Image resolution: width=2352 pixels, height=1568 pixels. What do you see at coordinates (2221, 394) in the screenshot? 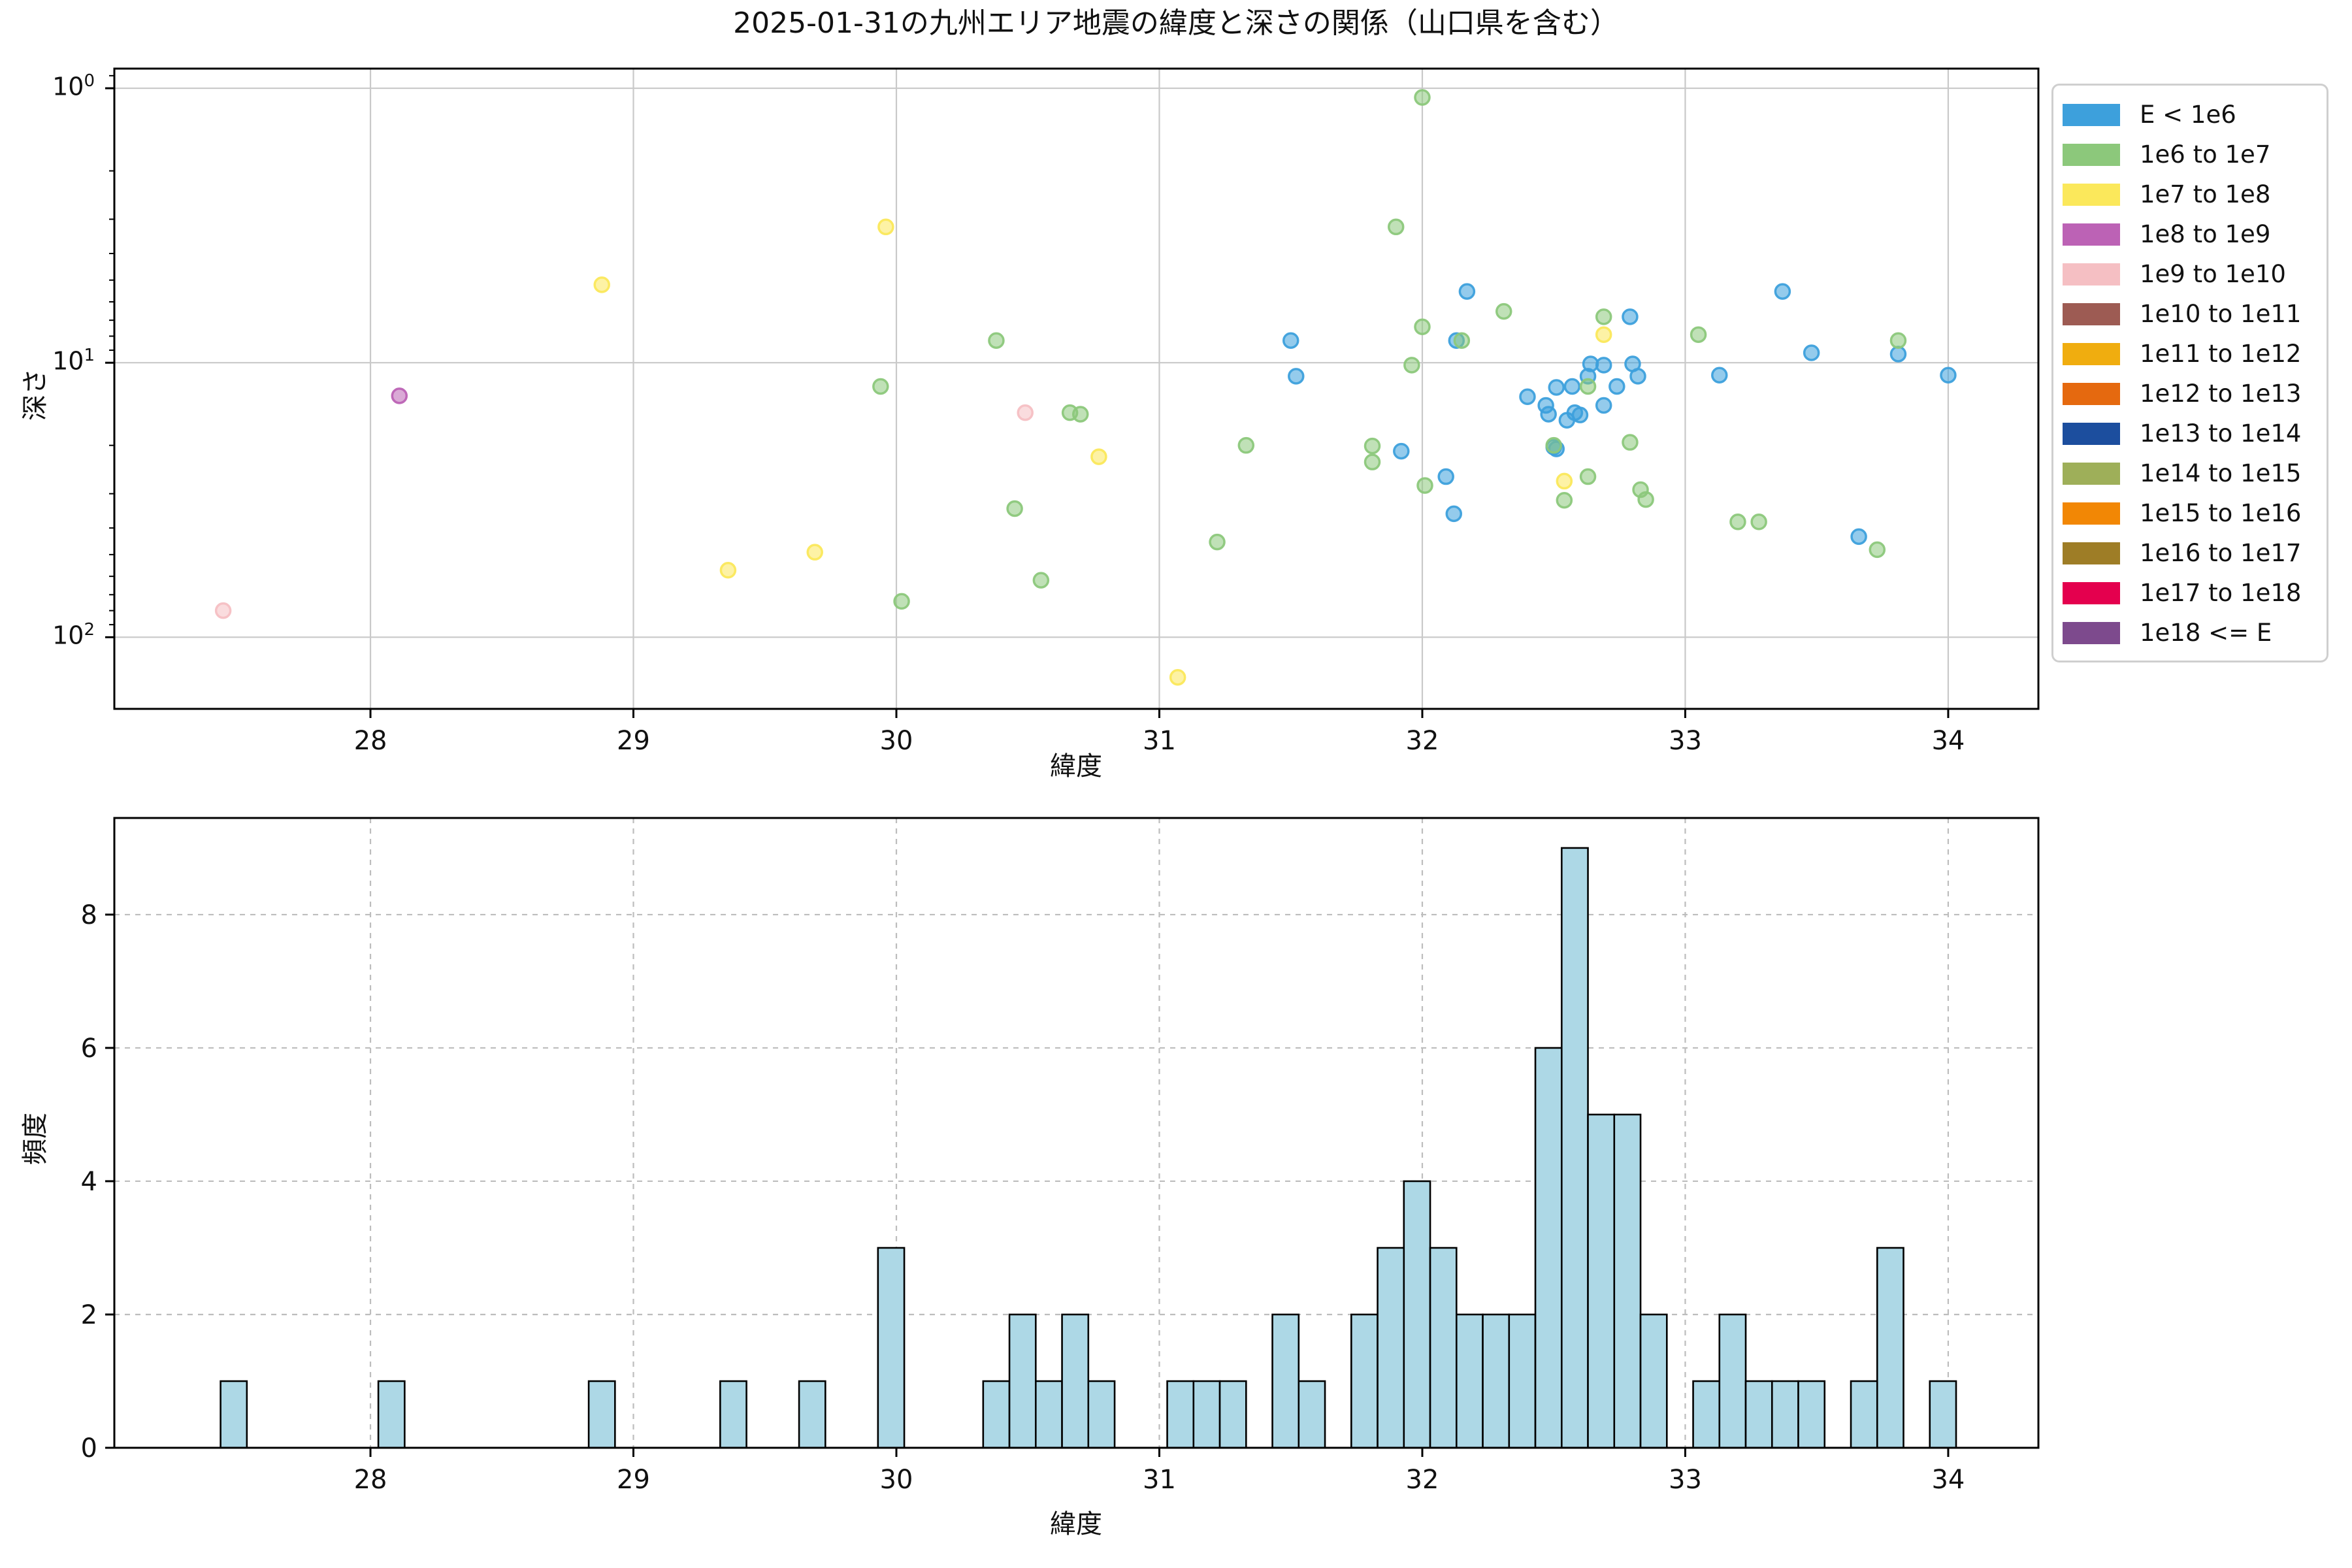
I see `legend-label-7: 1e12 to 1e13` at bounding box center [2221, 394].